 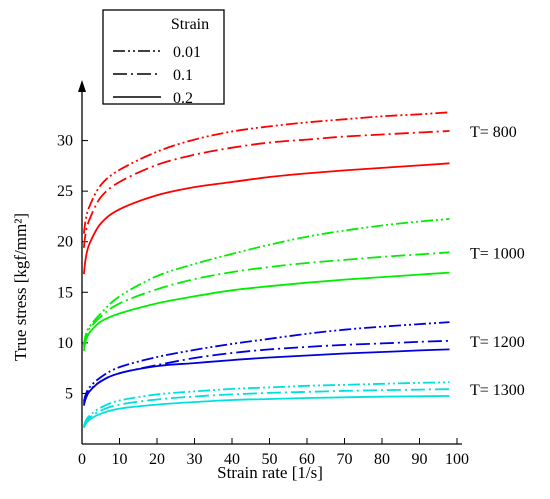 I want to click on x-tick-label: 70, so click(x=345, y=459).